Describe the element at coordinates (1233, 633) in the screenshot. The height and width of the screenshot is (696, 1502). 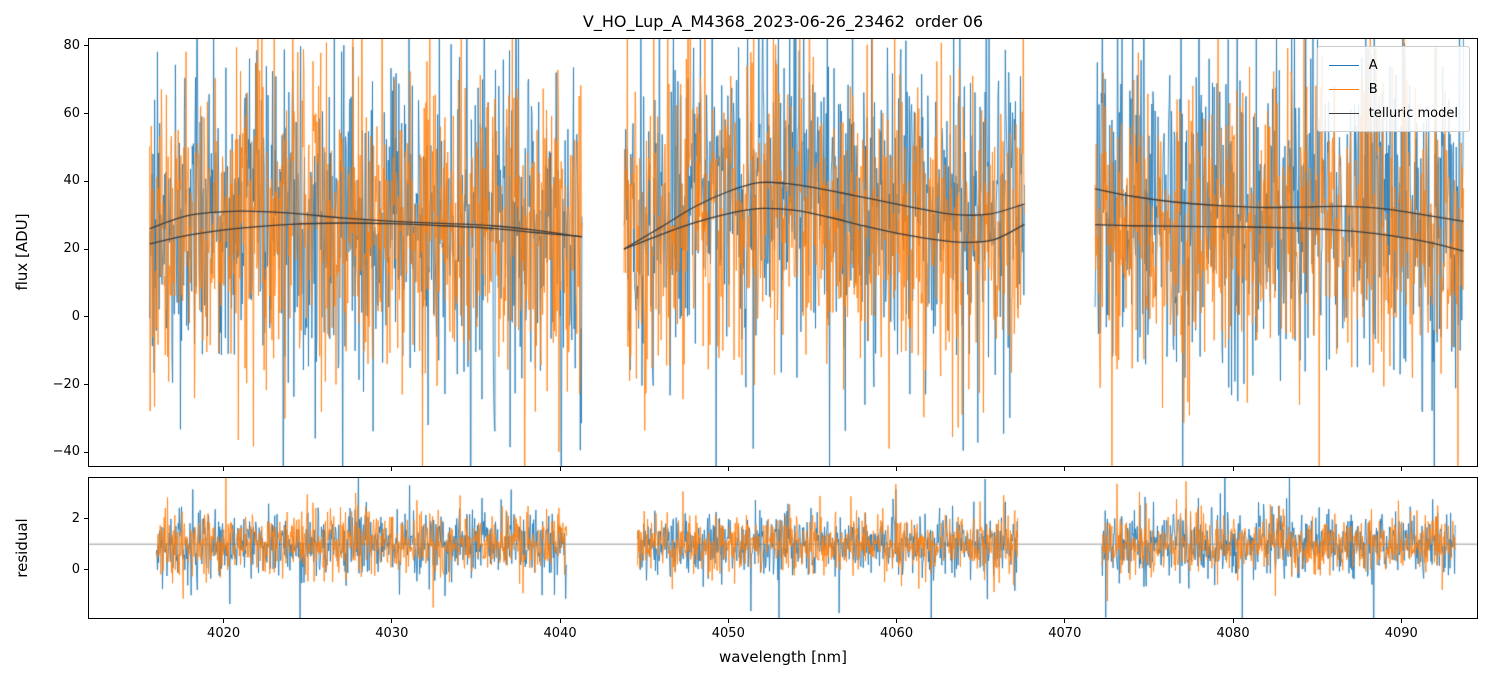
I see `x-tick-label: 4080` at that location.